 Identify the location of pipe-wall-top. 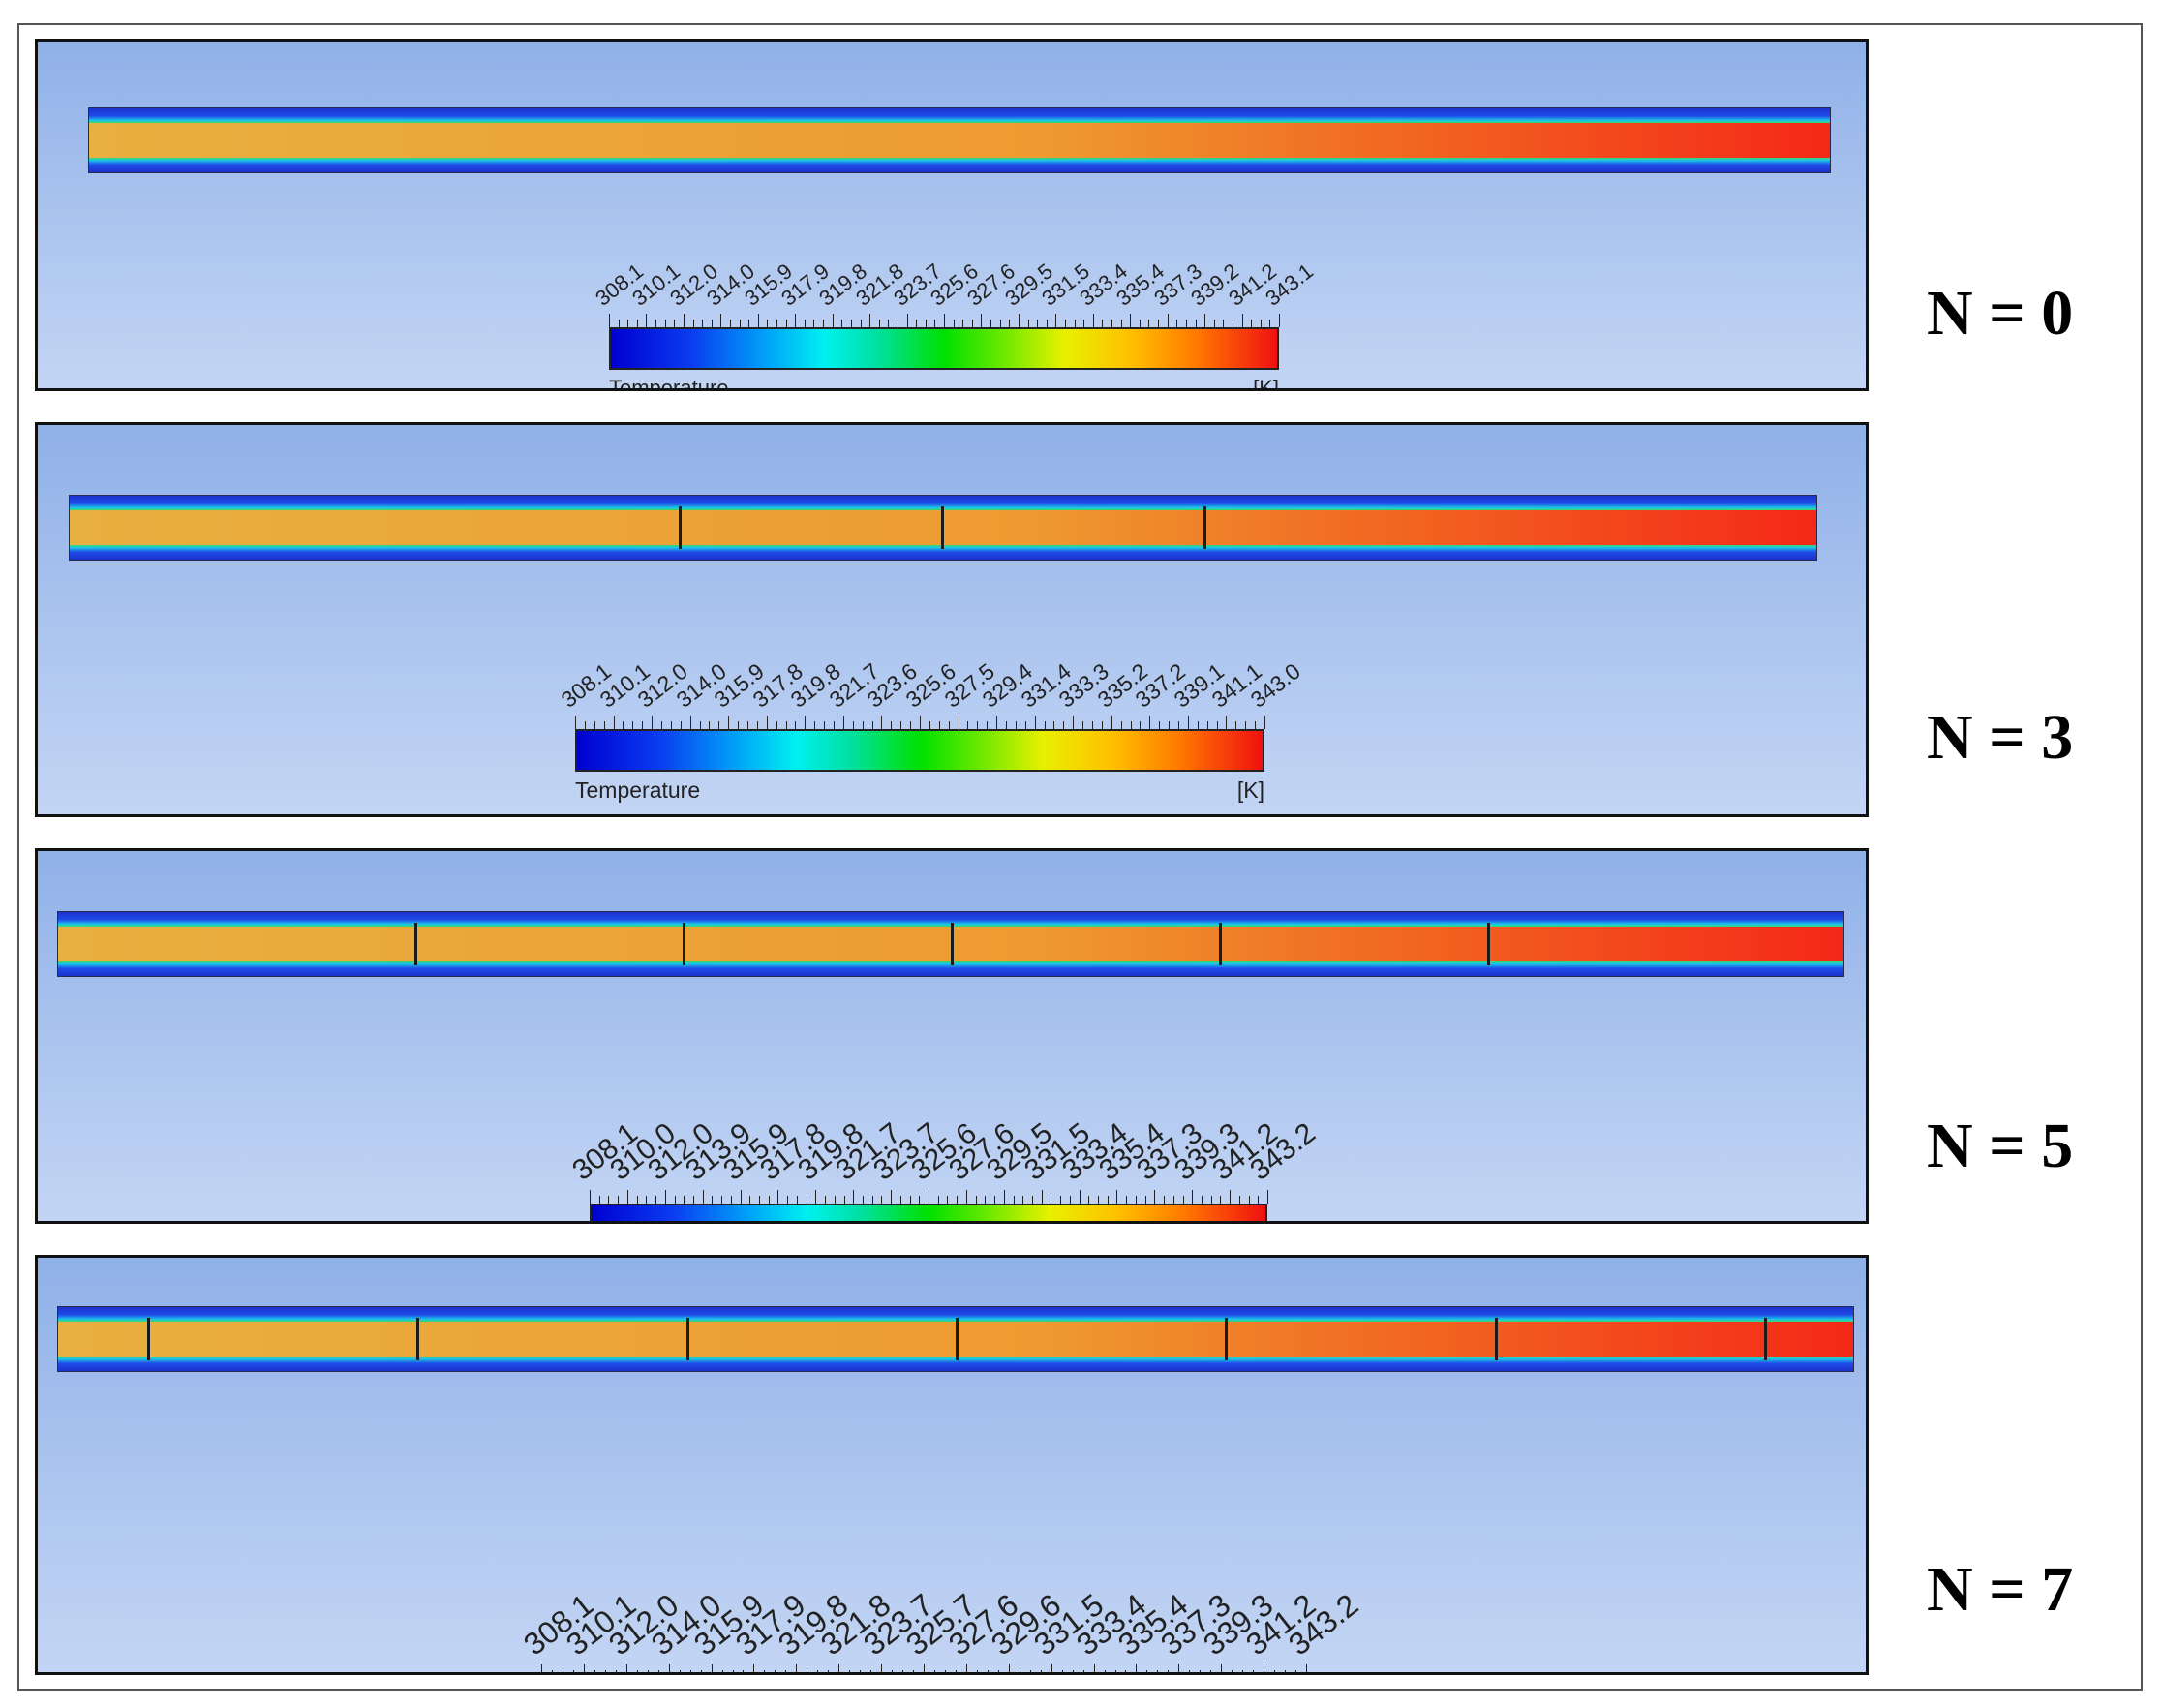
(950, 919).